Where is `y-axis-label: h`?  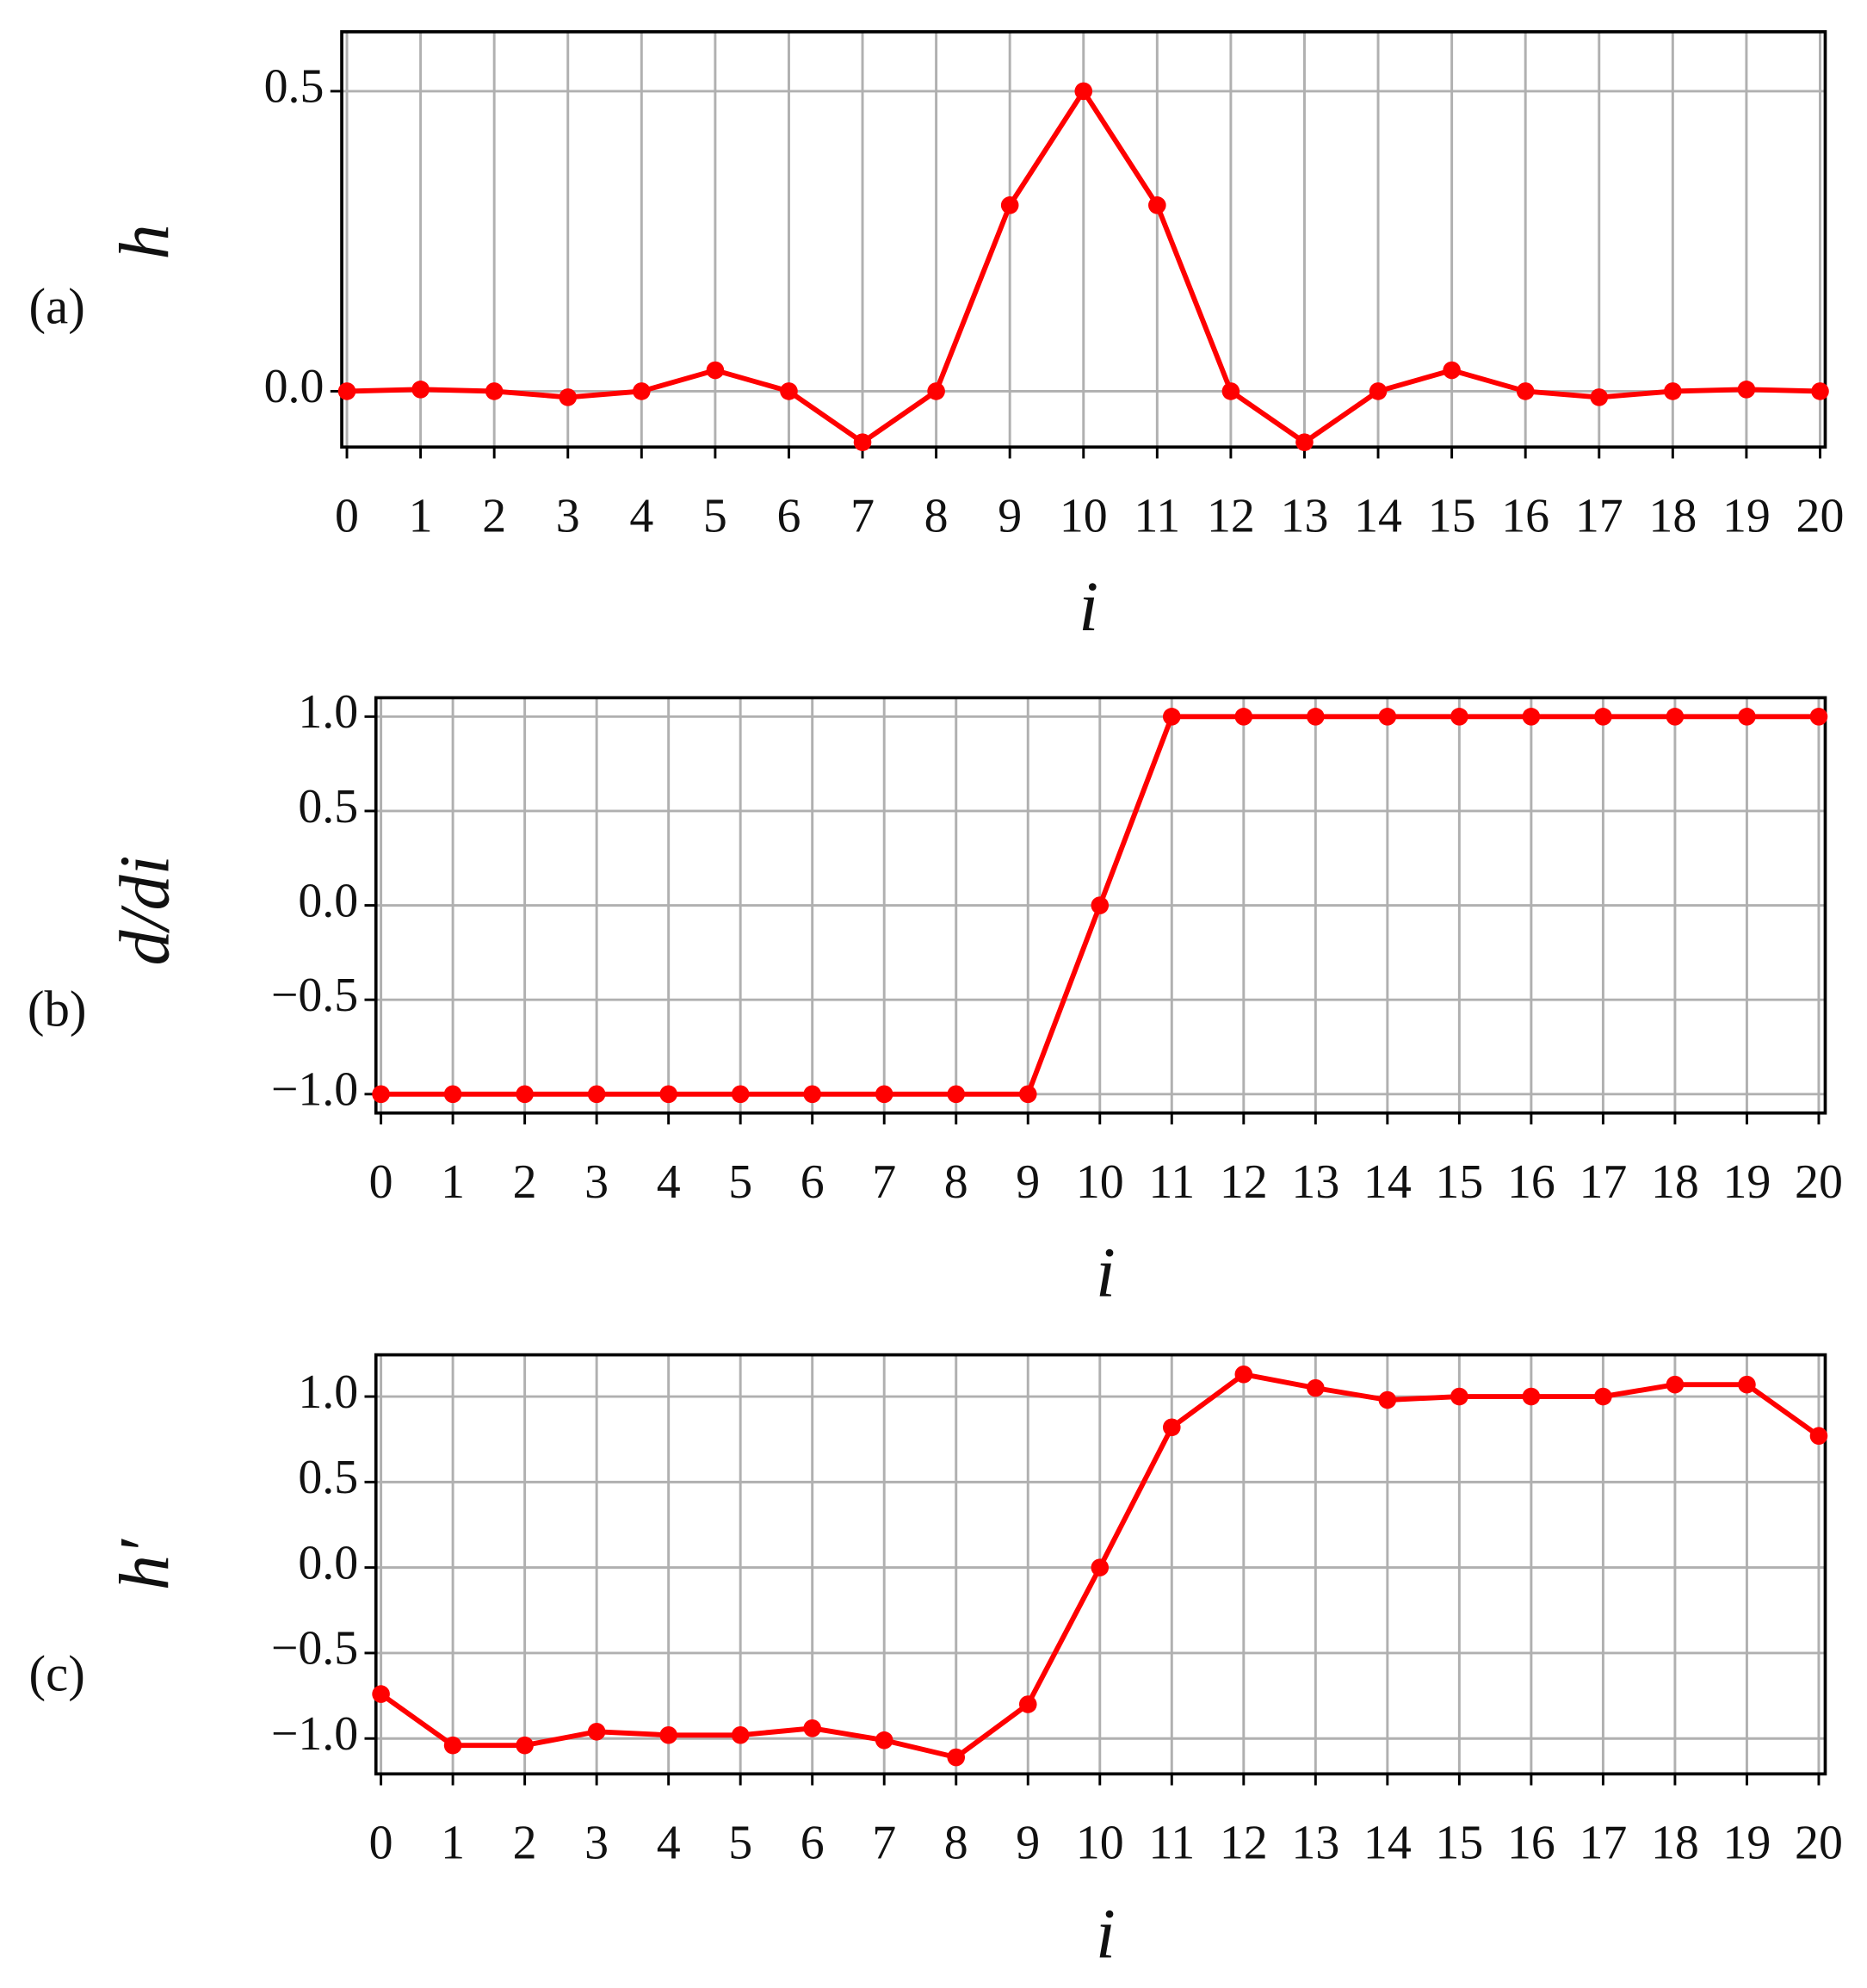 y-axis-label: h is located at coordinates (144, 242).